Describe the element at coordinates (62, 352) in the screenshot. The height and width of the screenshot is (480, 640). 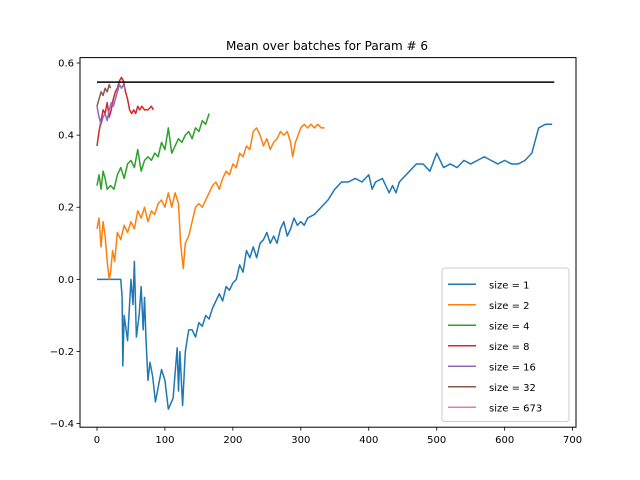
I see `y-tick-label: −0.2` at that location.